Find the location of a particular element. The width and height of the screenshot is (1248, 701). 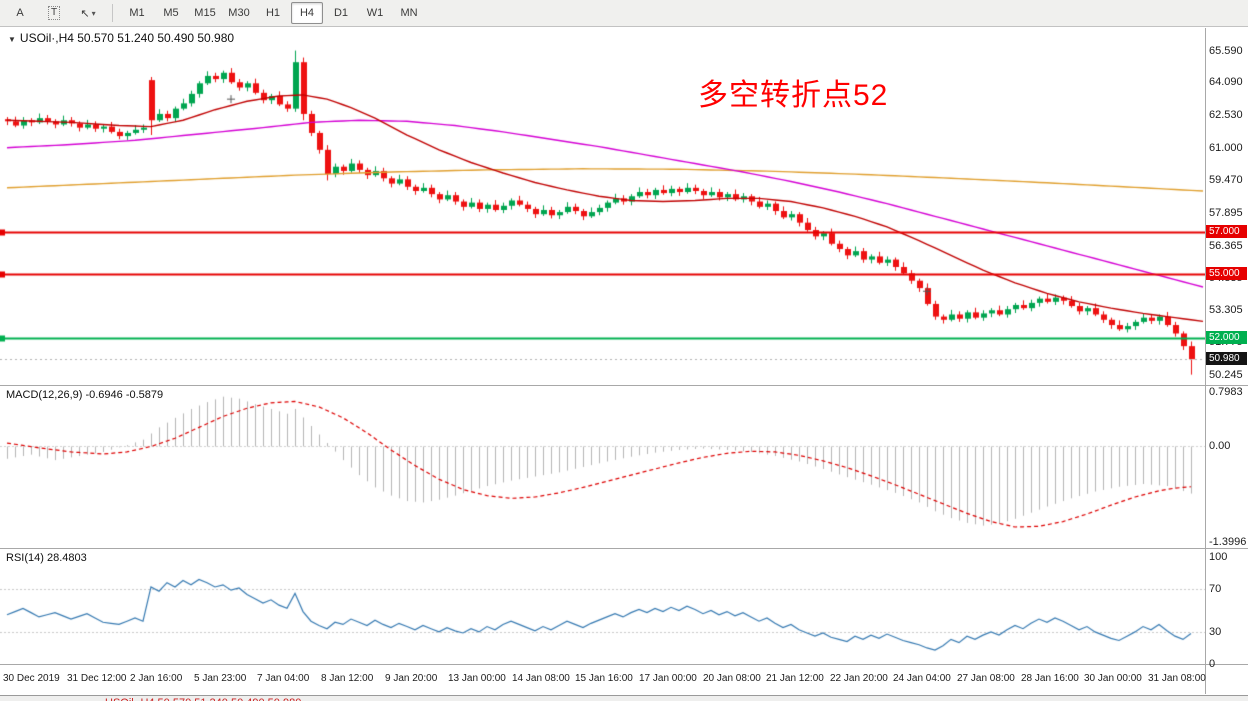

clipped-chart-title: USOil·,H4 50.570 51.240 50.490 50.980 is located at coordinates (203, 699).